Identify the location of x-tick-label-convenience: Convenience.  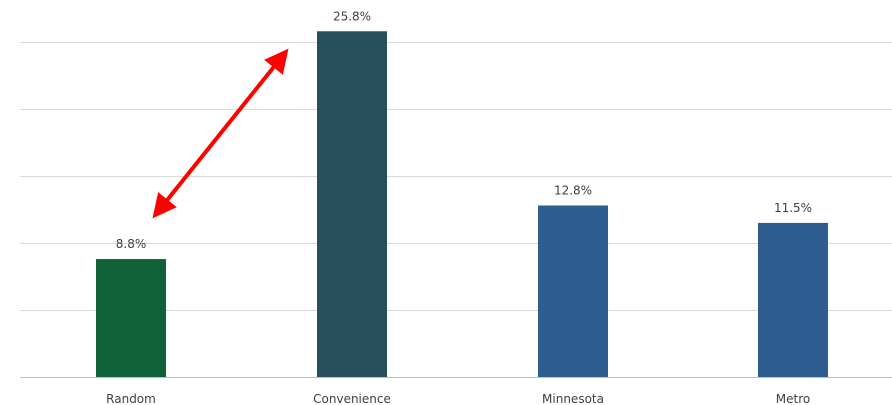
(352, 398).